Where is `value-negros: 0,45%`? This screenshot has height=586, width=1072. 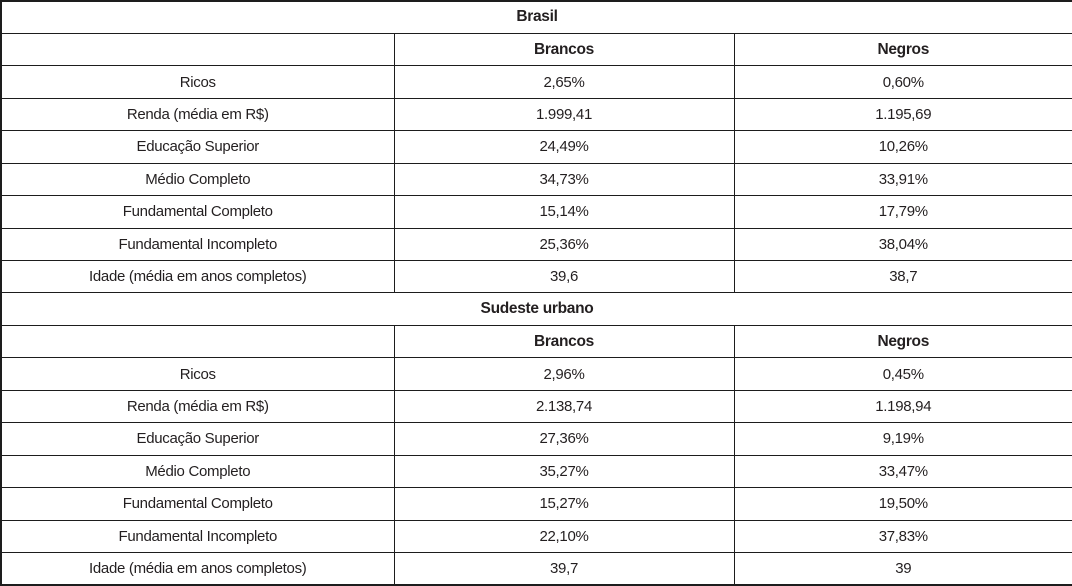 value-negros: 0,45% is located at coordinates (902, 374).